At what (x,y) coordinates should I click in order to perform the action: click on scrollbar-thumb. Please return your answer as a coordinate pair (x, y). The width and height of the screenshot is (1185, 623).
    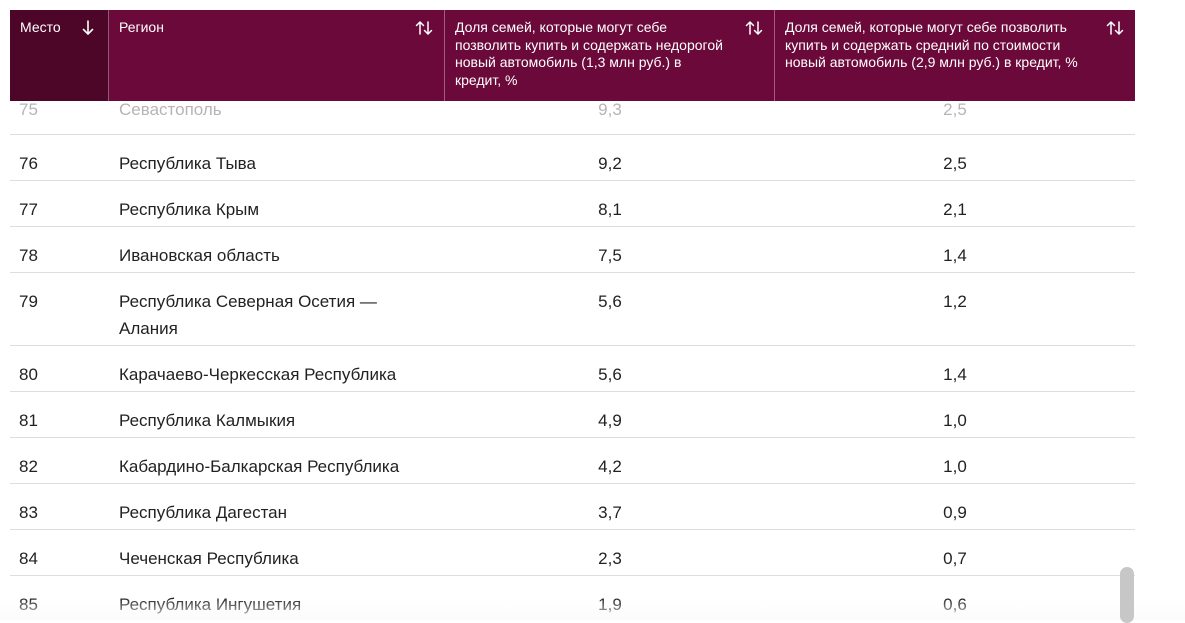
    Looking at the image, I should click on (1127, 595).